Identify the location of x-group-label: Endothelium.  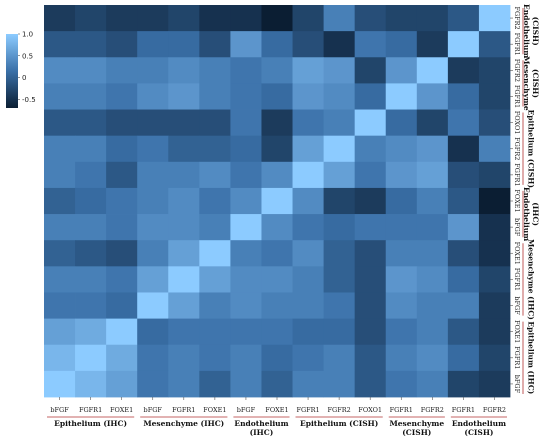
(479, 423).